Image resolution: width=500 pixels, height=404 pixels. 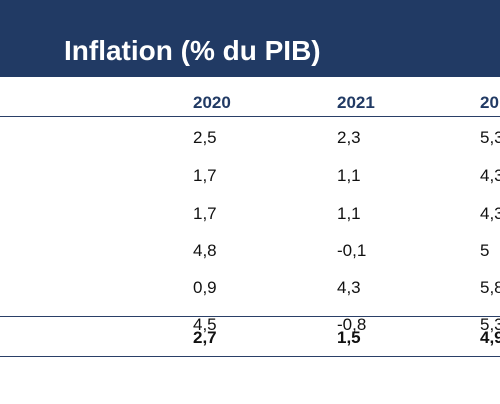 What do you see at coordinates (349, 137) in the screenshot?
I see `table-cell: 2,3` at bounding box center [349, 137].